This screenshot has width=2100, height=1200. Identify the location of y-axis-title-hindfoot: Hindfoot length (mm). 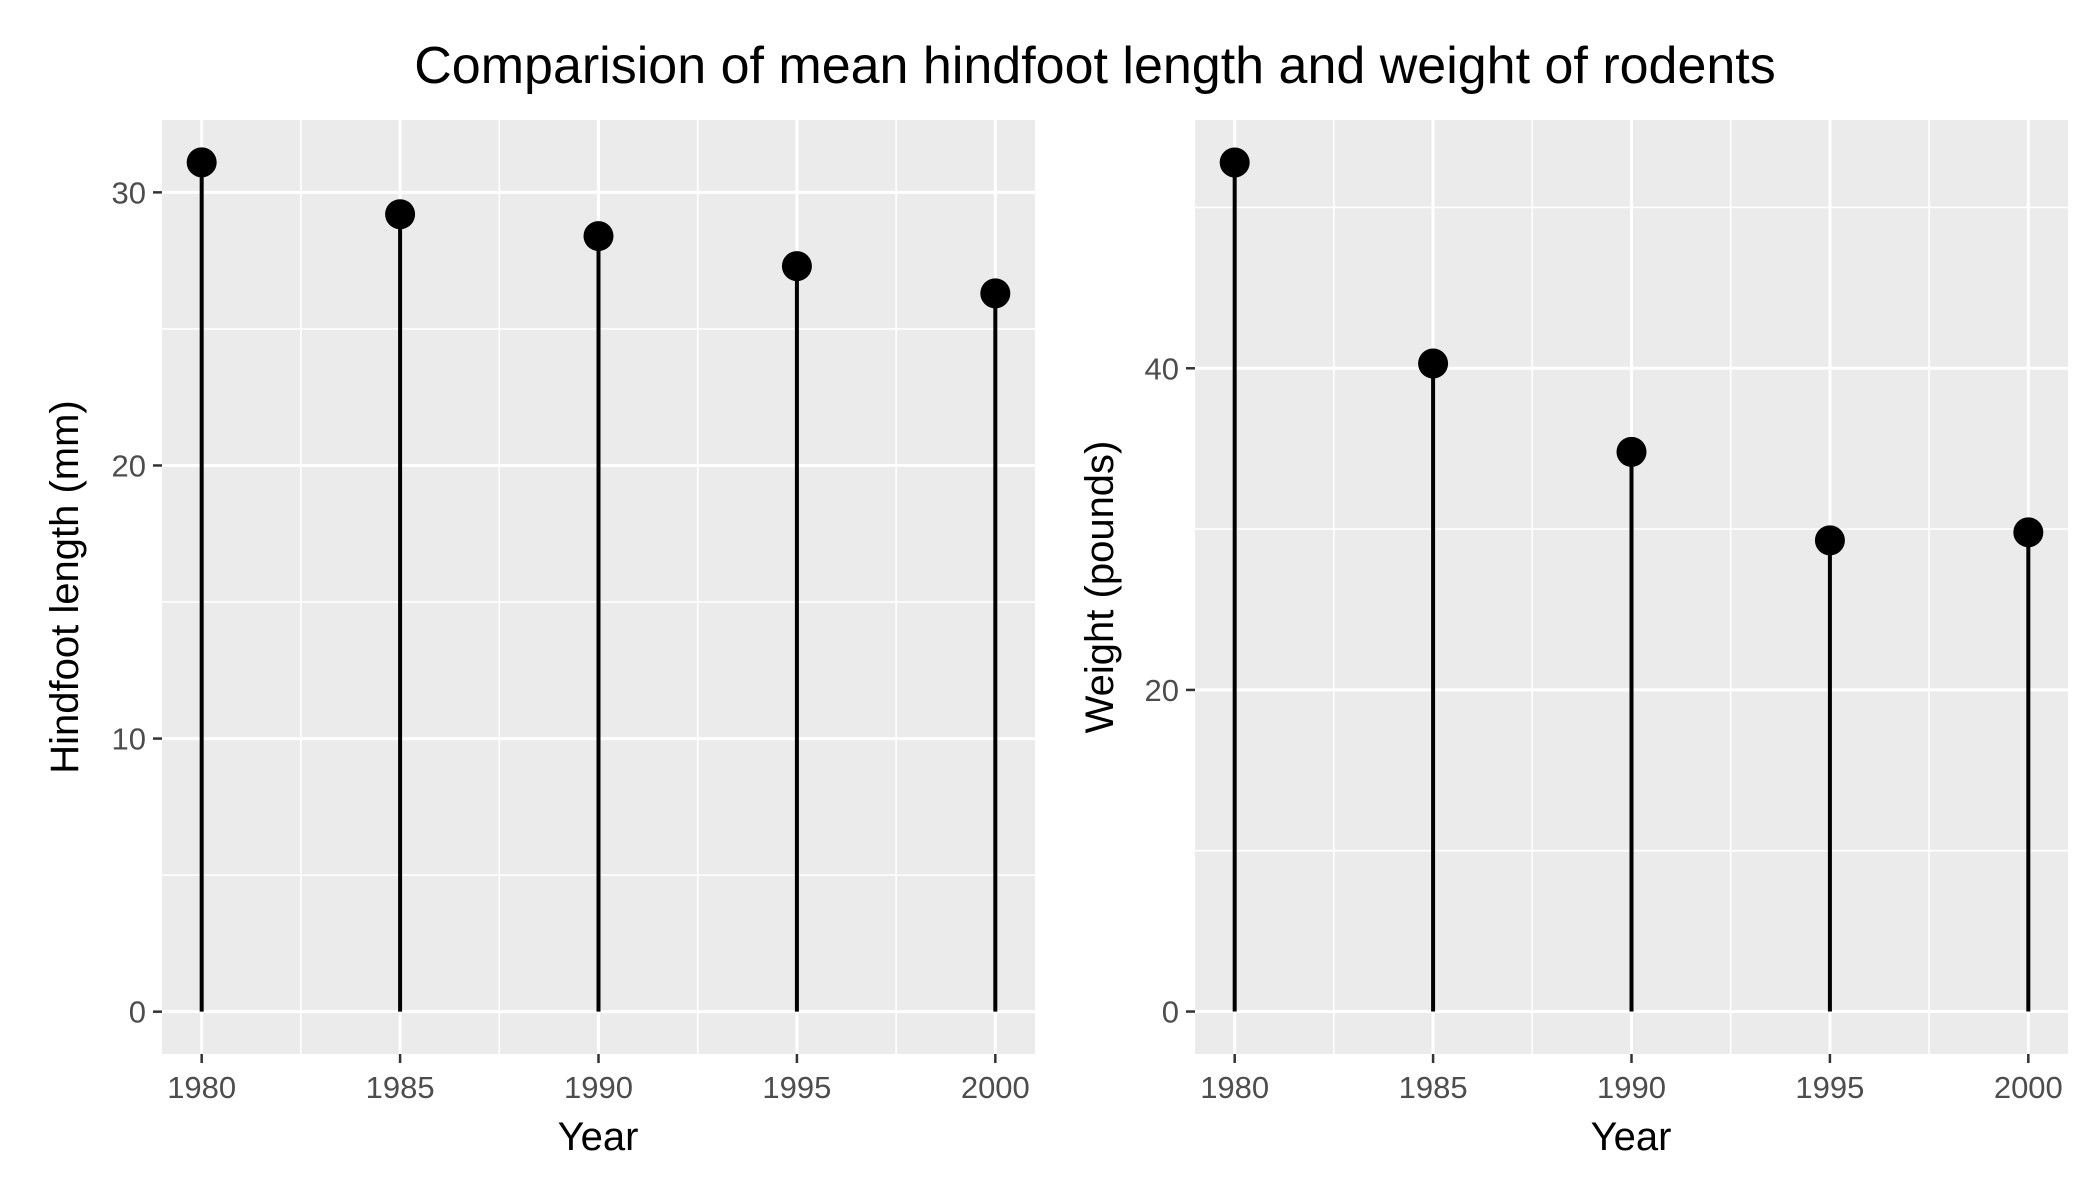
(65, 586).